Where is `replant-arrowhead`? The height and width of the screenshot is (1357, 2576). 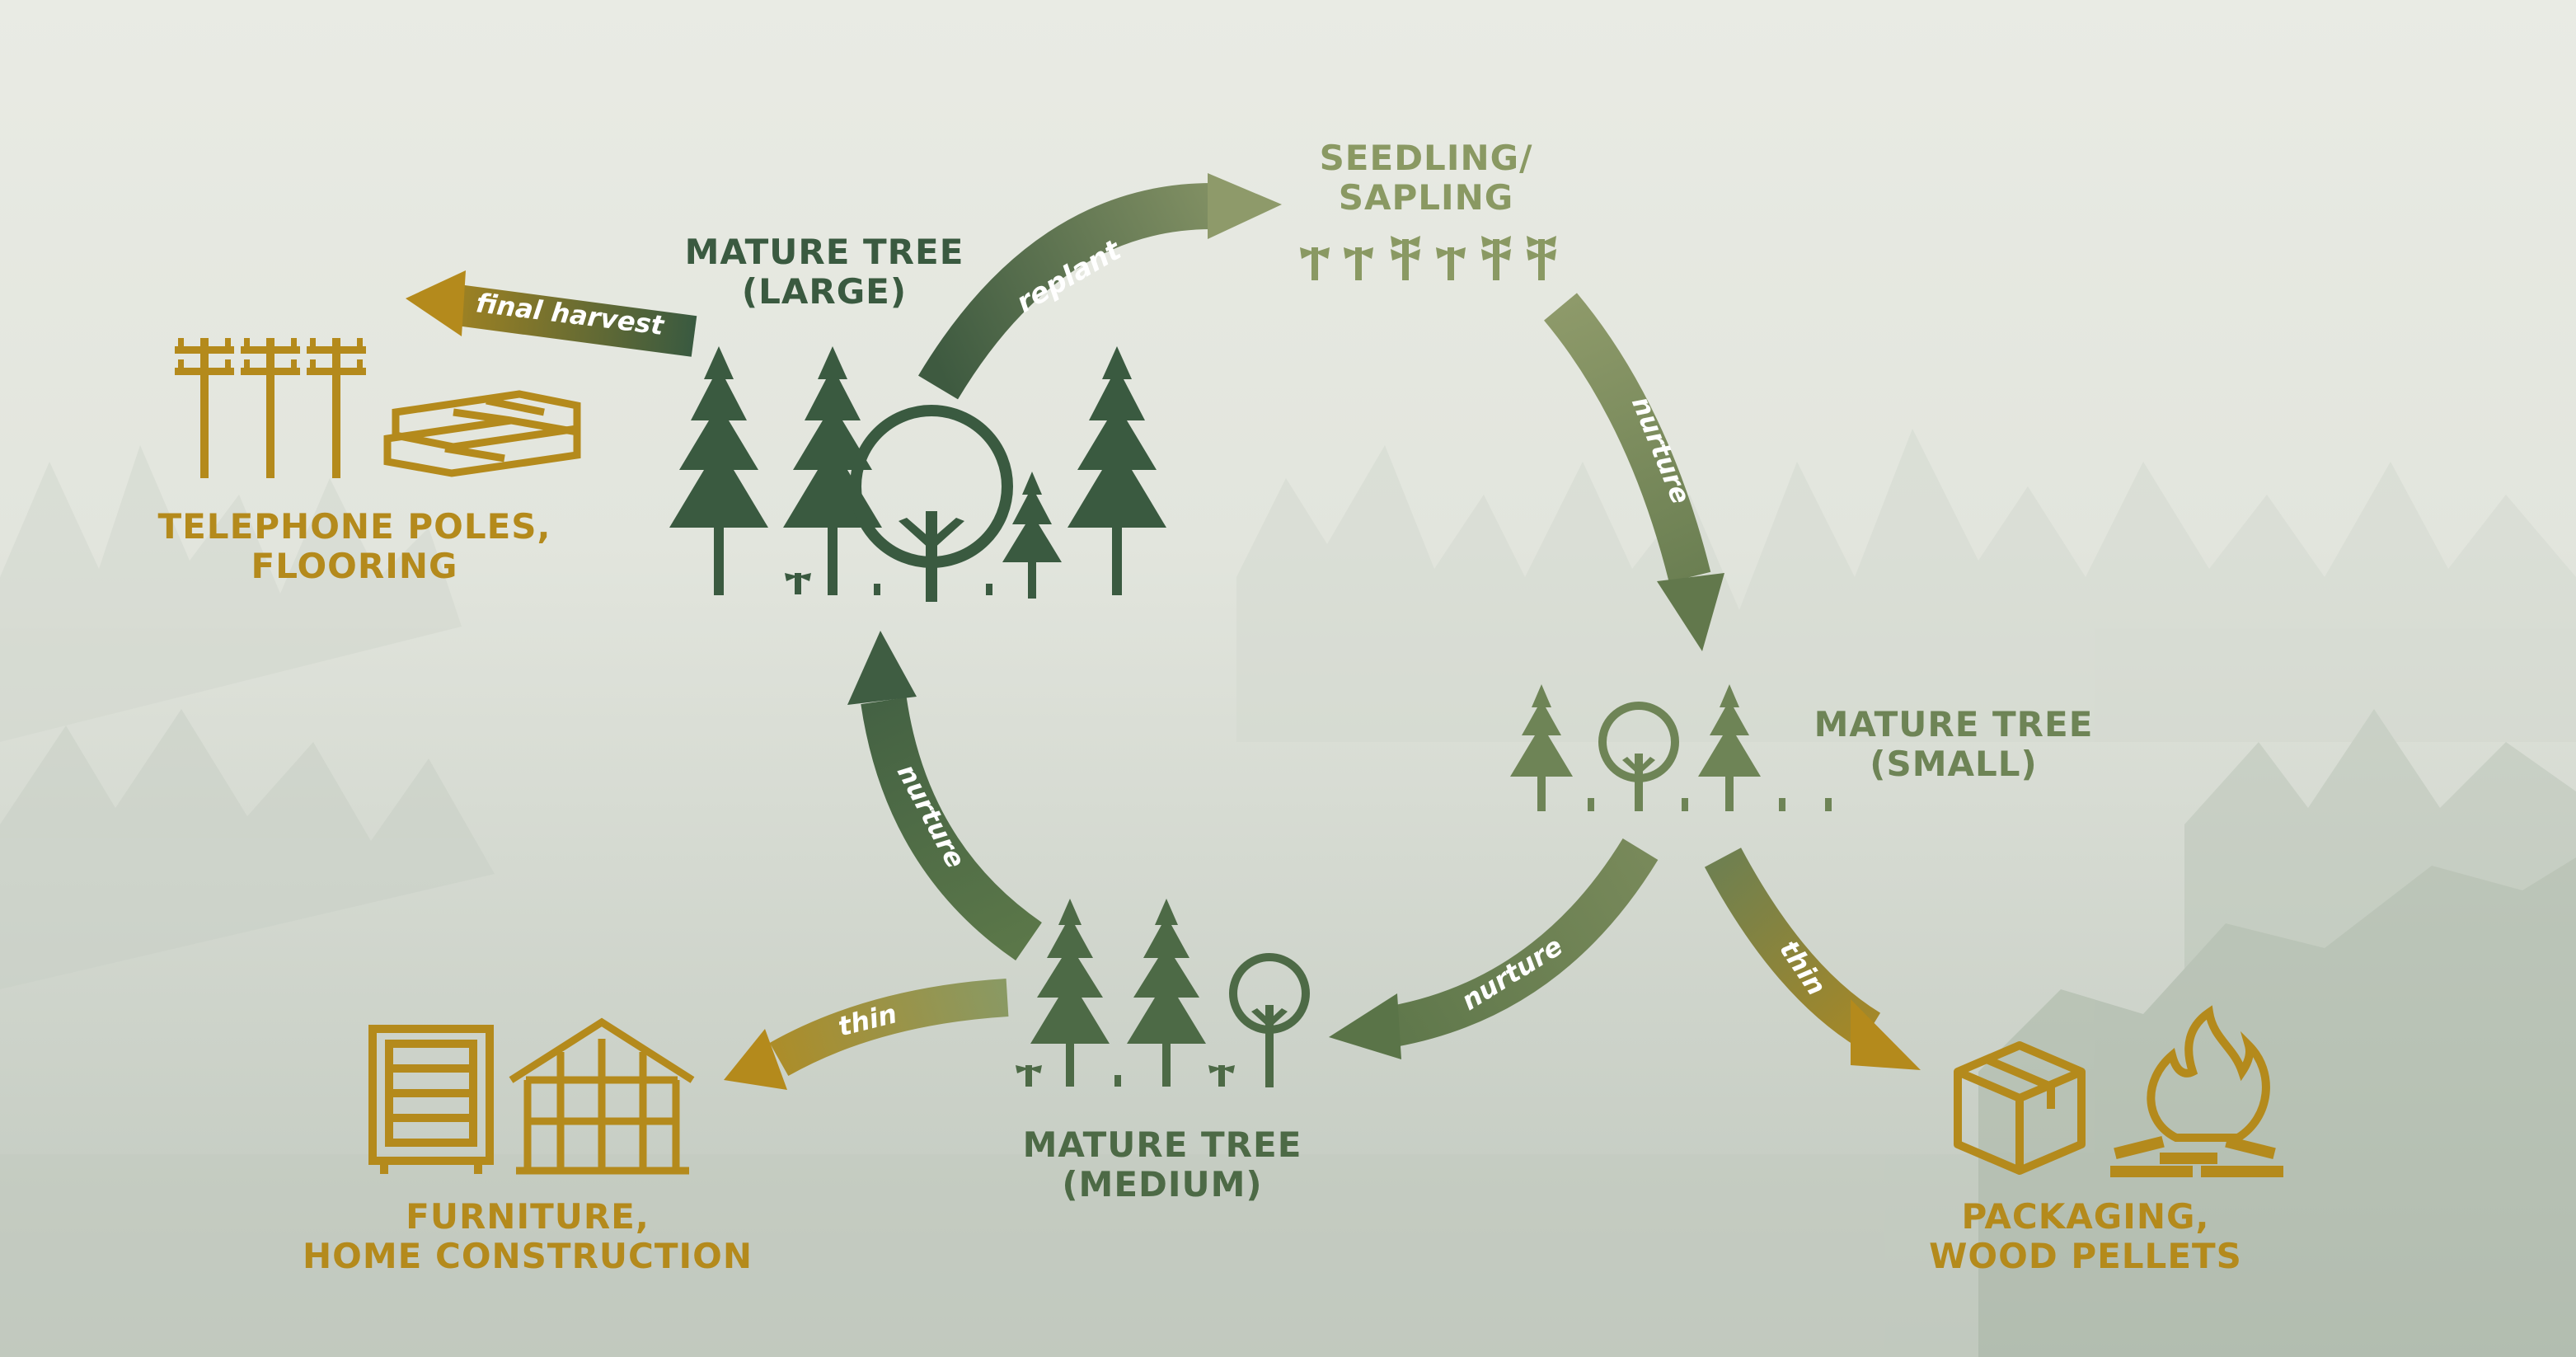
replant-arrowhead is located at coordinates (1245, 206).